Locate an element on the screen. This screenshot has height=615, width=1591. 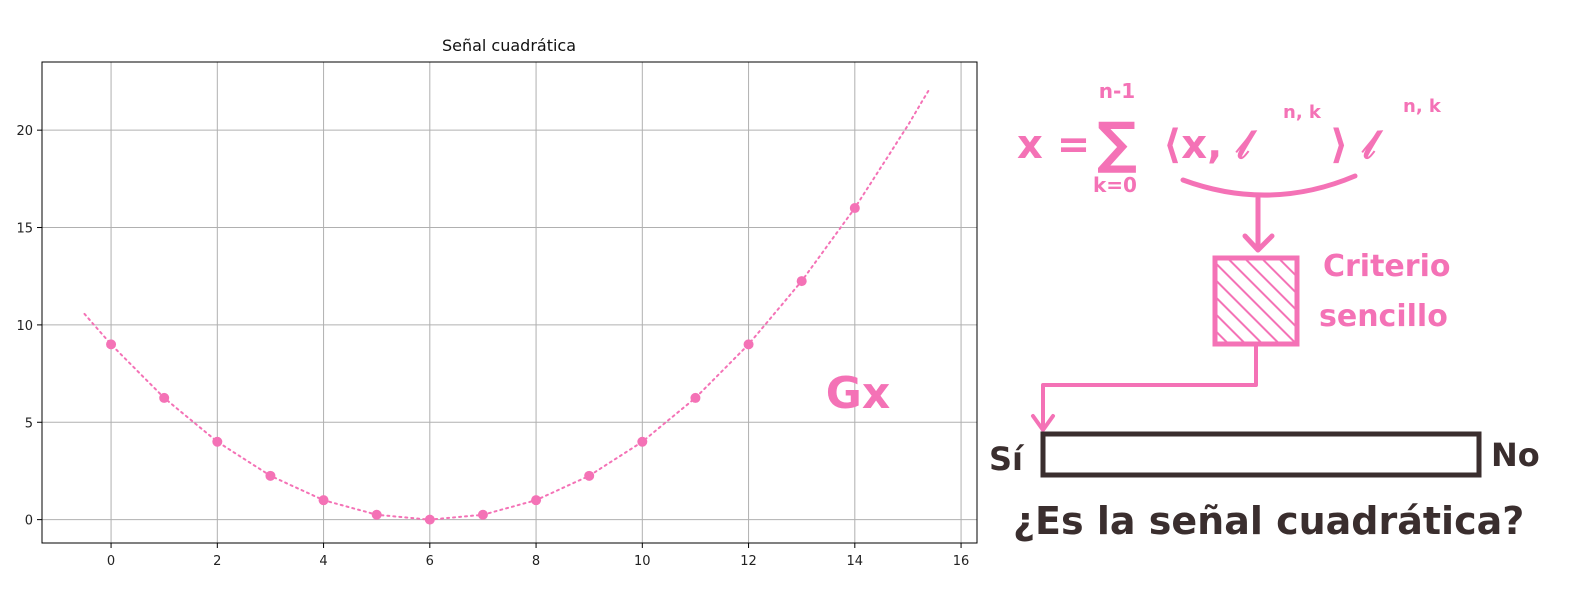
x-tick-label: 12 is located at coordinates (748, 561).